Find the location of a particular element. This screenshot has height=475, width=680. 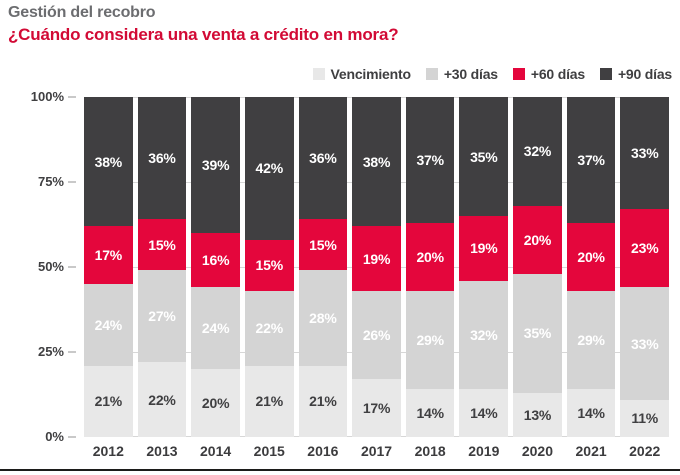

segment-value-label: 19% is located at coordinates (376, 258).